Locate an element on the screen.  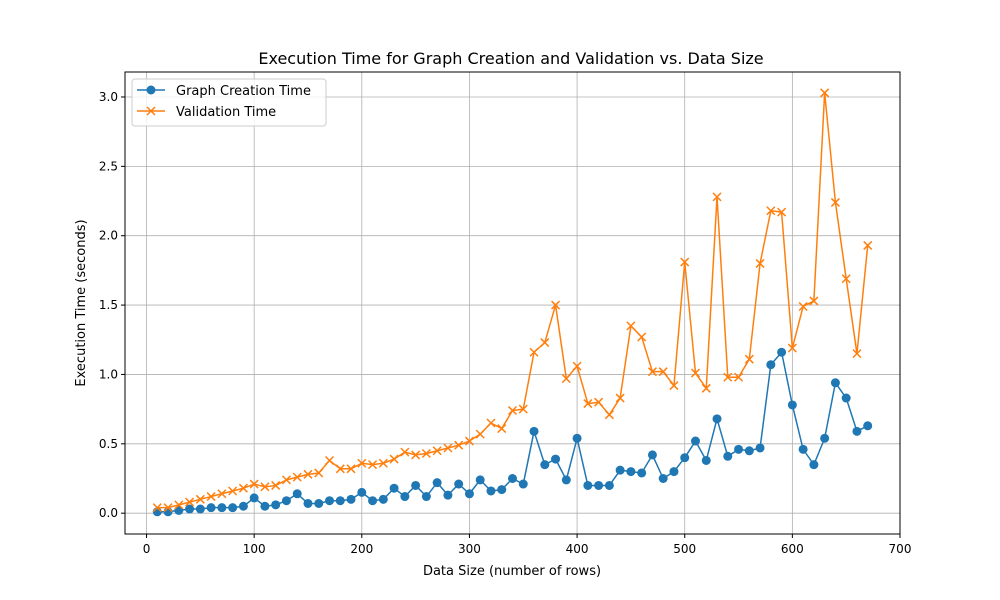
y-tick-label: 0.5 is located at coordinates (108, 444).